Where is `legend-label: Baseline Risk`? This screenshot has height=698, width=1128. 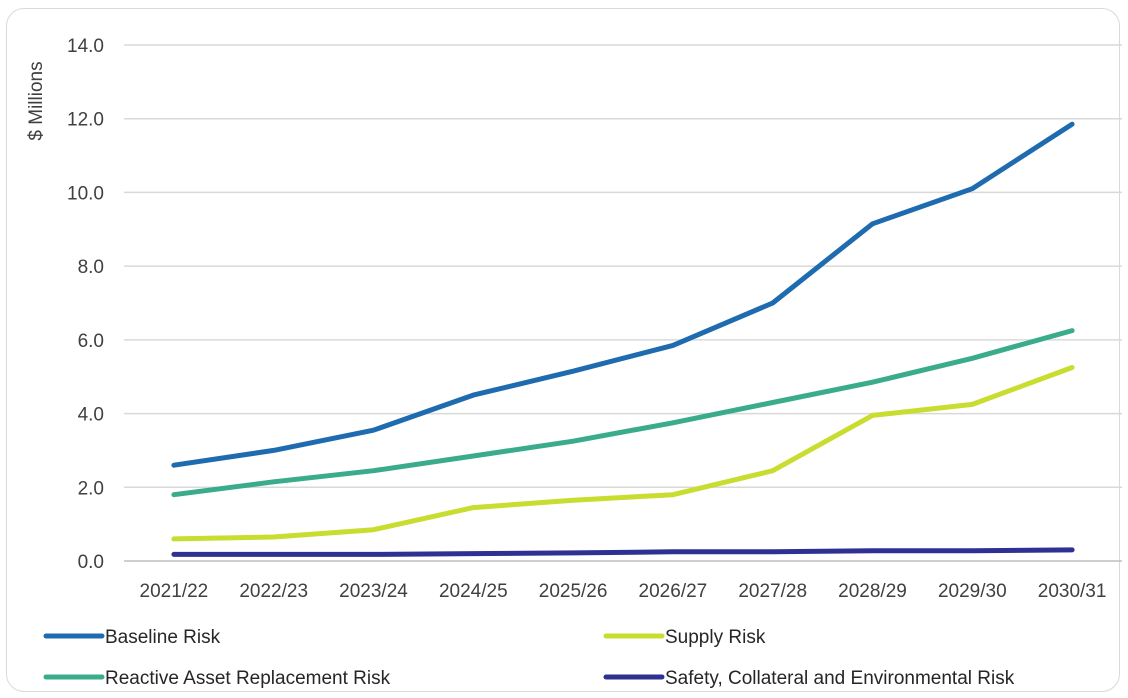 legend-label: Baseline Risk is located at coordinates (163, 637).